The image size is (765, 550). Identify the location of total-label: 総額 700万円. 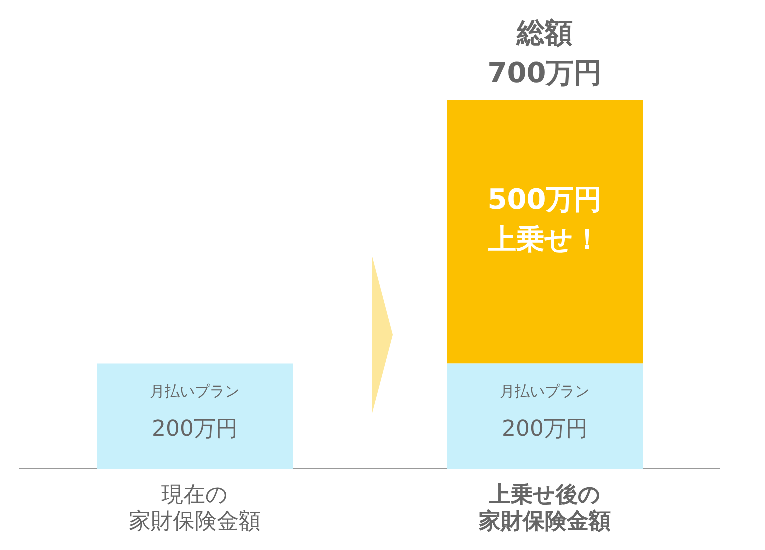
(545, 53).